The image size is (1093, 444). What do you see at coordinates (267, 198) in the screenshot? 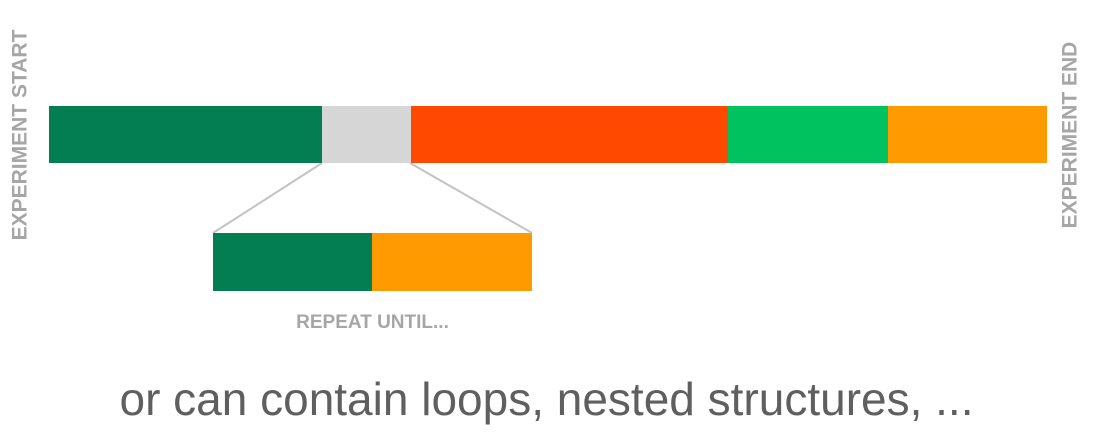
I see `connector-line-left` at bounding box center [267, 198].